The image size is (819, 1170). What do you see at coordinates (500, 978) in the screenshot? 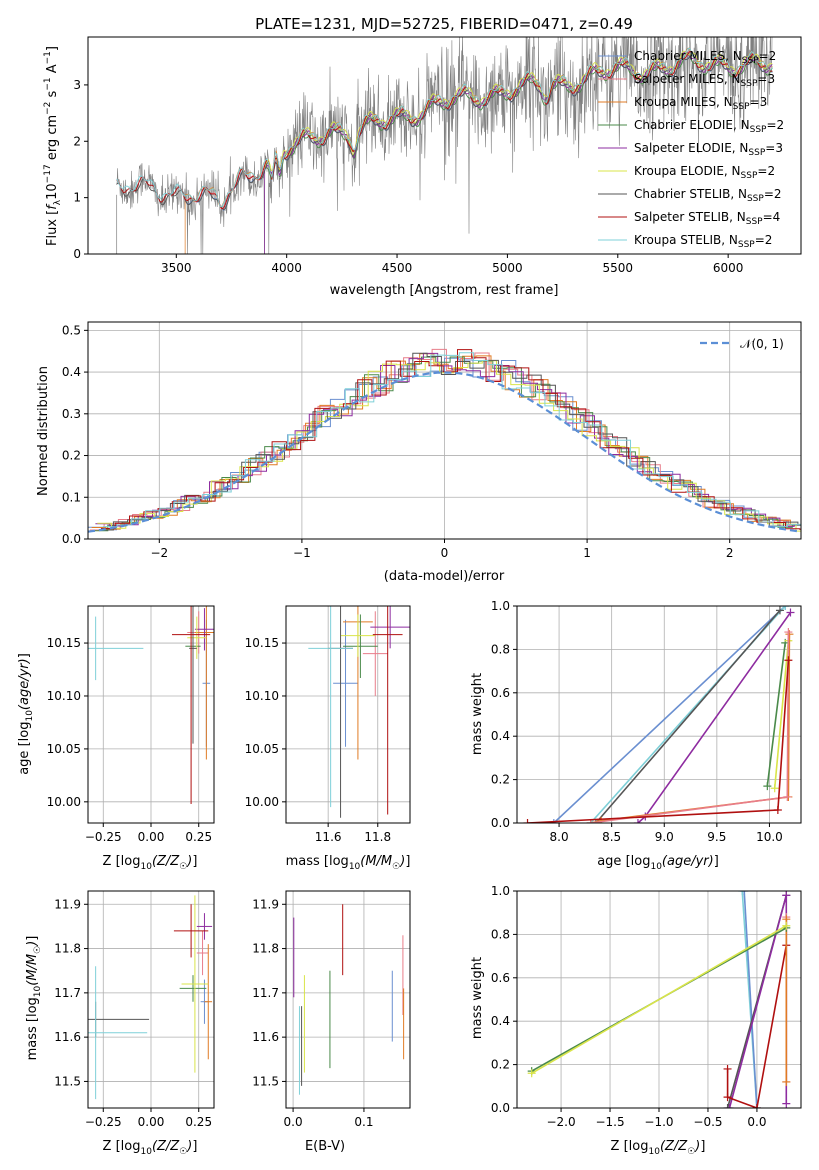
I see `weight_vs_Z-ytick-label-3: 0.6` at bounding box center [500, 978].